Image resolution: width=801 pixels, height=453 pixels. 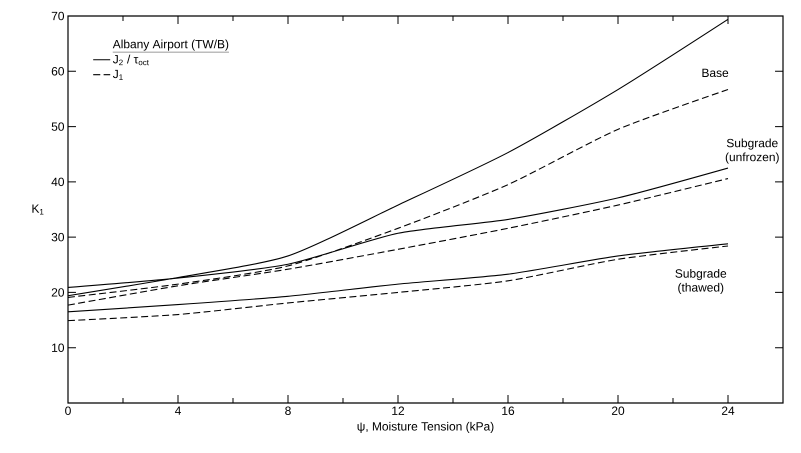 I want to click on y-axis-title: K$_{1}$, so click(x=38, y=209).